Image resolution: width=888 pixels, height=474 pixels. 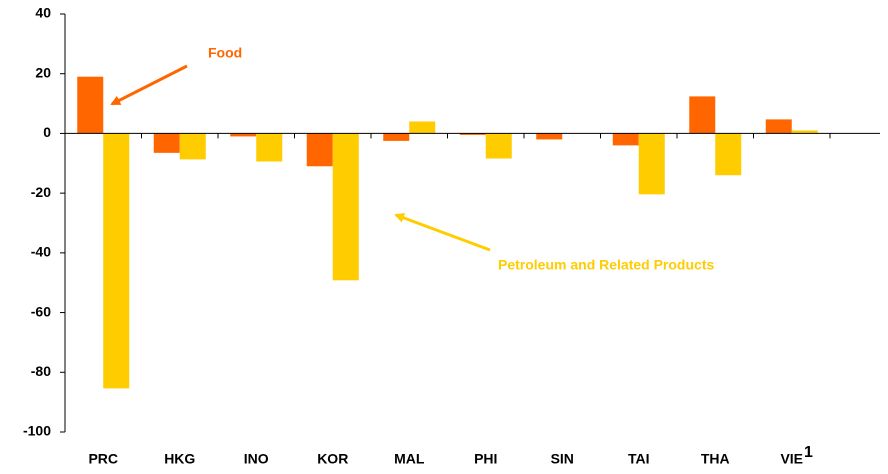 What do you see at coordinates (562, 459) in the screenshot?
I see `x-tick-label: SIN` at bounding box center [562, 459].